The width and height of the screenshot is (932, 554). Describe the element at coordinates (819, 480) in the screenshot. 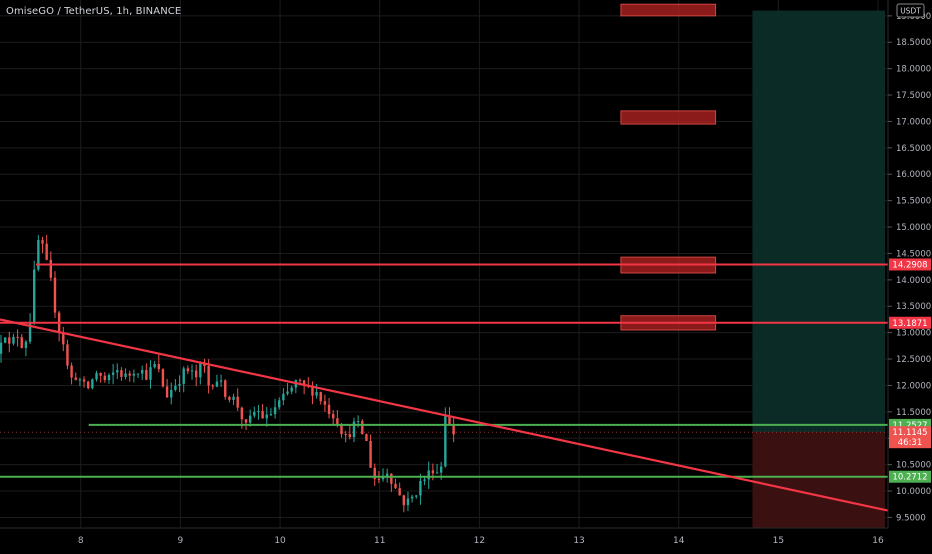

I see `position-risk-zone` at that location.